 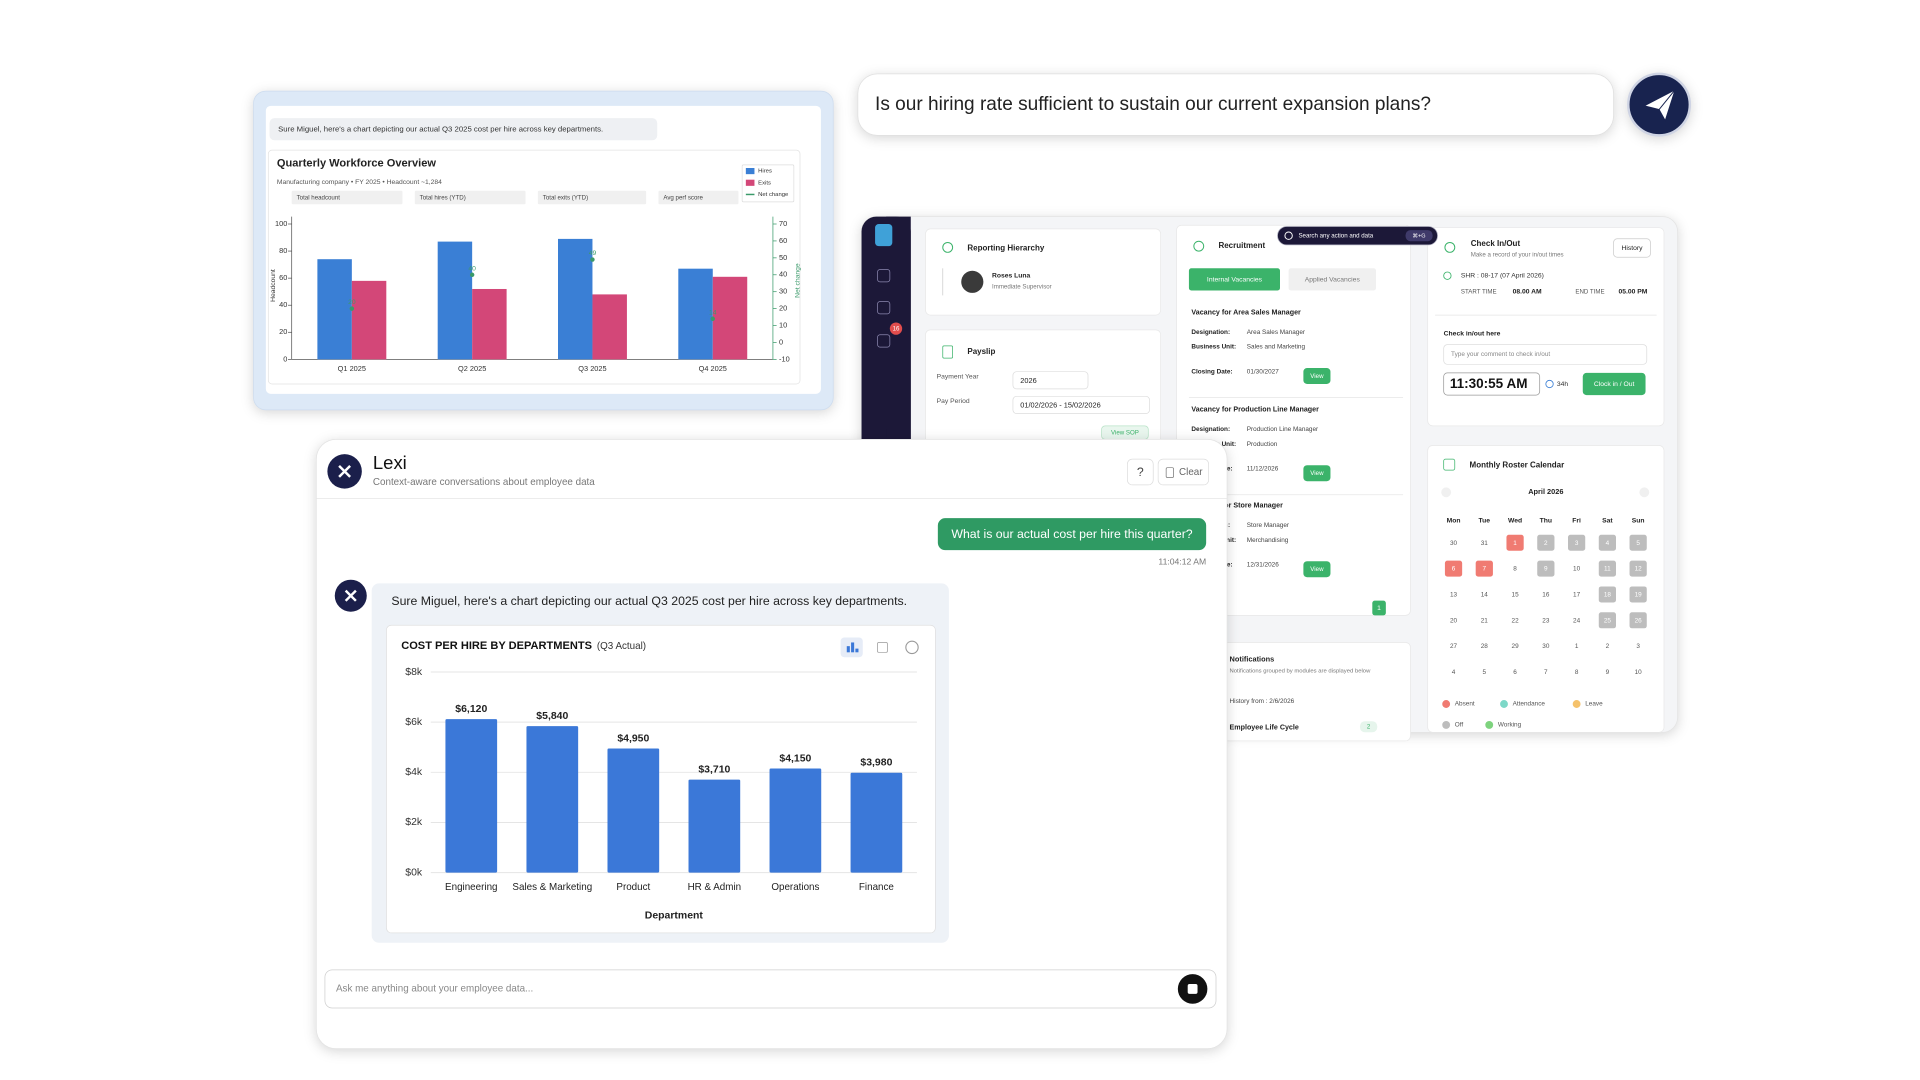 What do you see at coordinates (674, 915) in the screenshot?
I see `x-axis-label: Department` at bounding box center [674, 915].